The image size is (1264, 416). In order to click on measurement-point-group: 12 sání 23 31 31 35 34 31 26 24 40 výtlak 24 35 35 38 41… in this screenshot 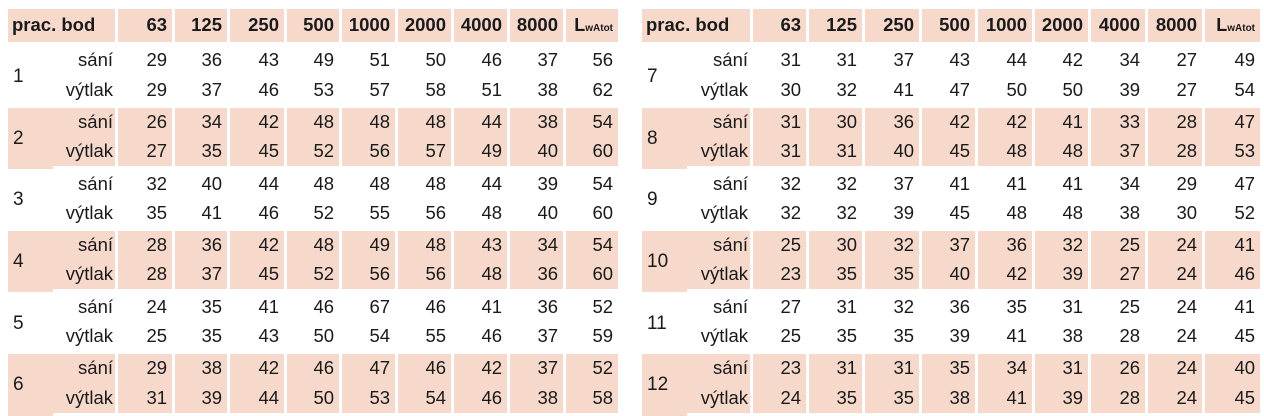, I will do `click(951, 384)`.